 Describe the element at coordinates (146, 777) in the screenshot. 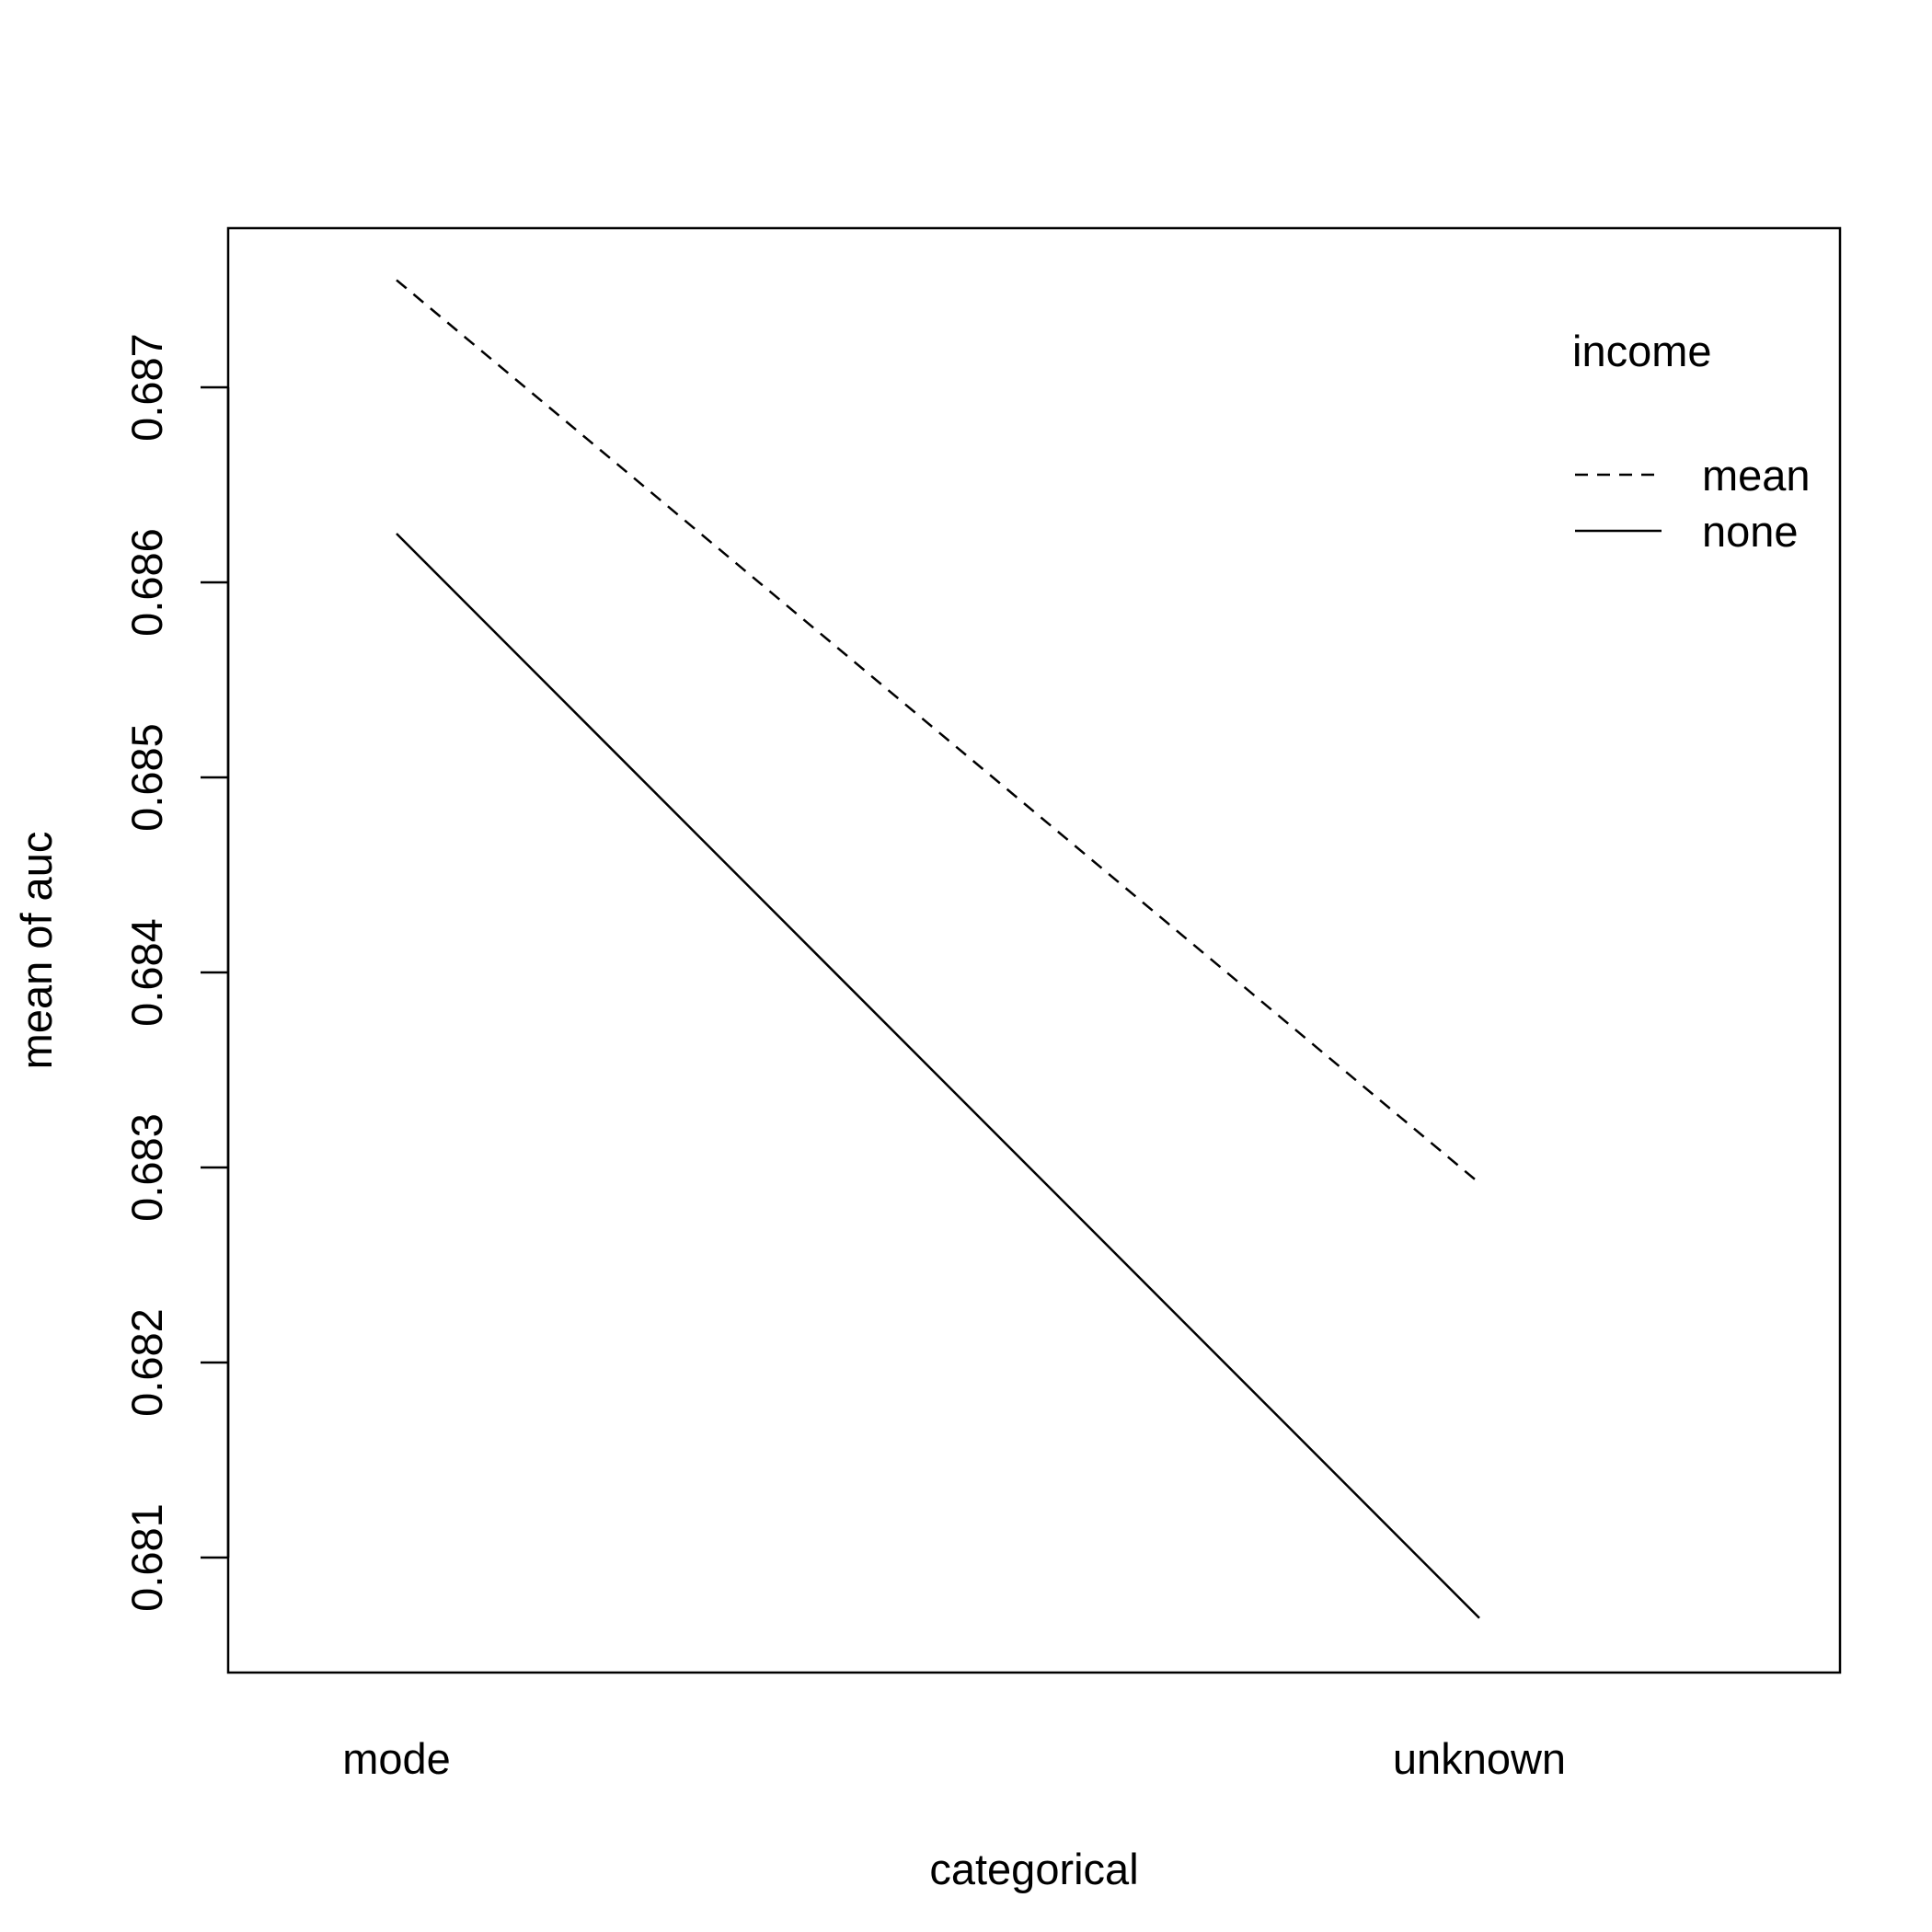

I see `y-tick-label: 0.685` at that location.